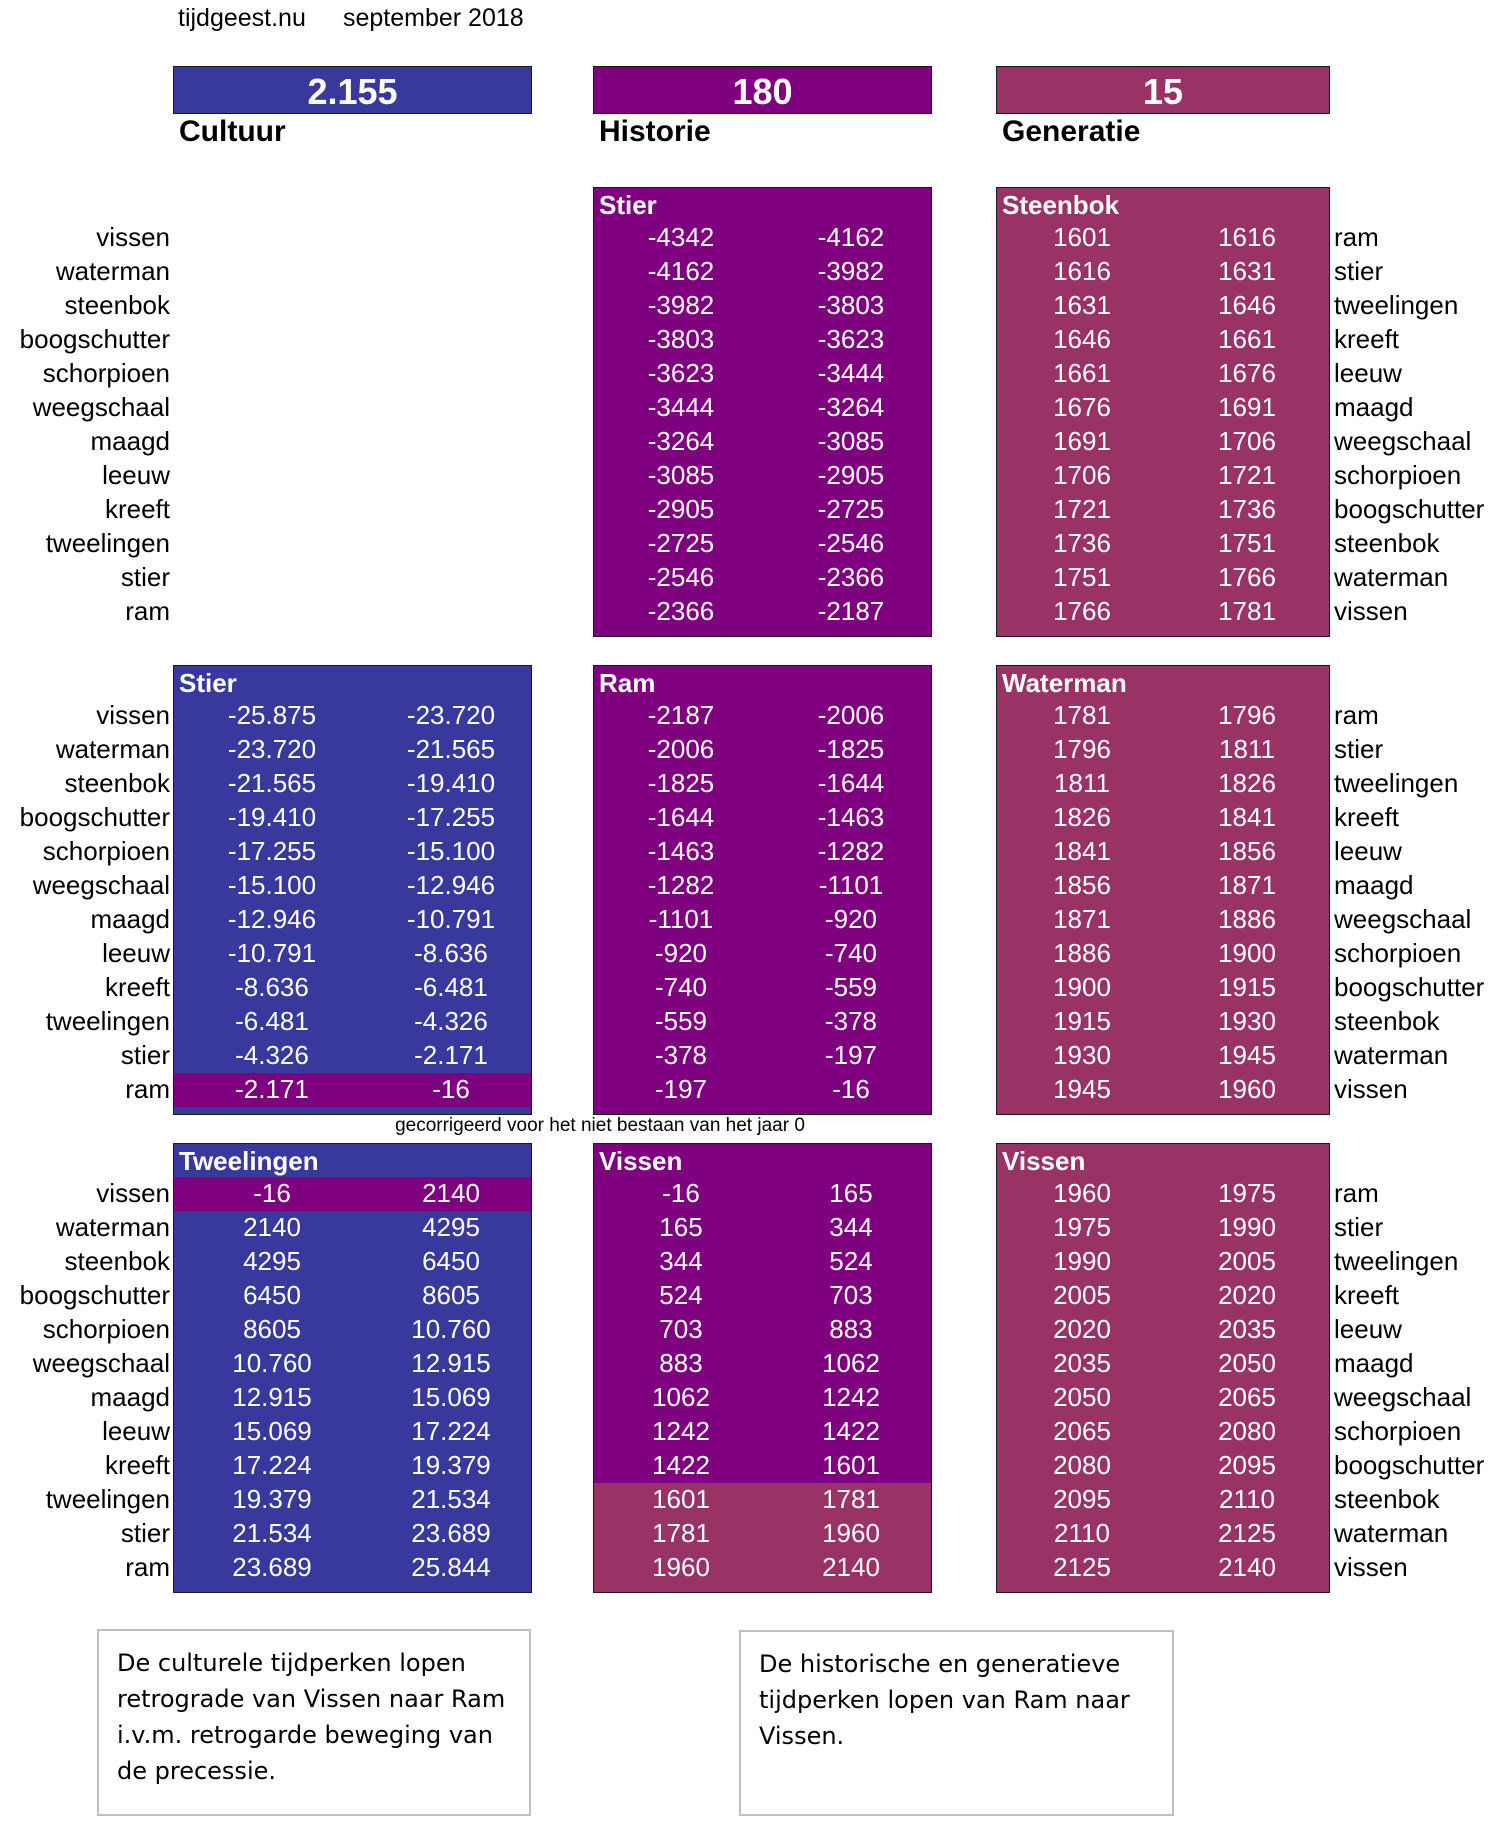 This screenshot has width=1500, height=1841. Describe the element at coordinates (451, 1329) in the screenshot. I see `era-end-year: 10.760` at that location.